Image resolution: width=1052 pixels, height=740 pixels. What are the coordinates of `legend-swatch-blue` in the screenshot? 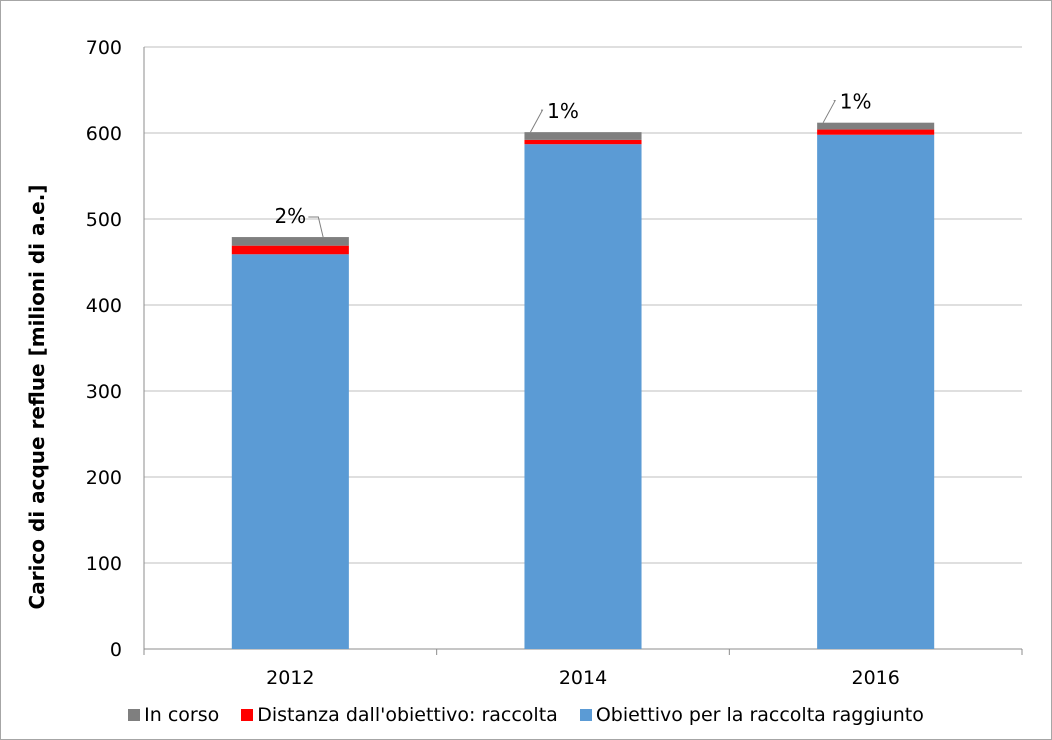 It's located at (585, 715).